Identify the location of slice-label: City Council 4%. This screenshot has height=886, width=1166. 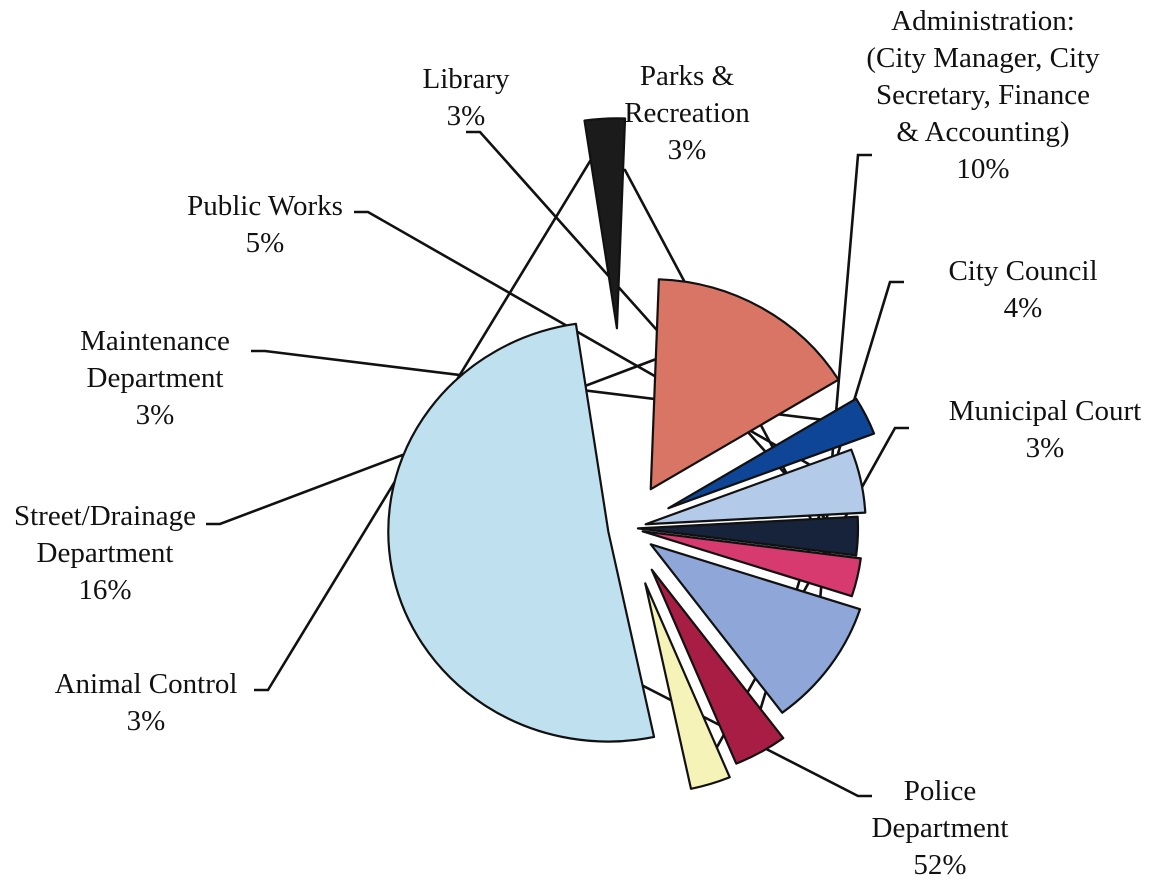
(1022, 289).